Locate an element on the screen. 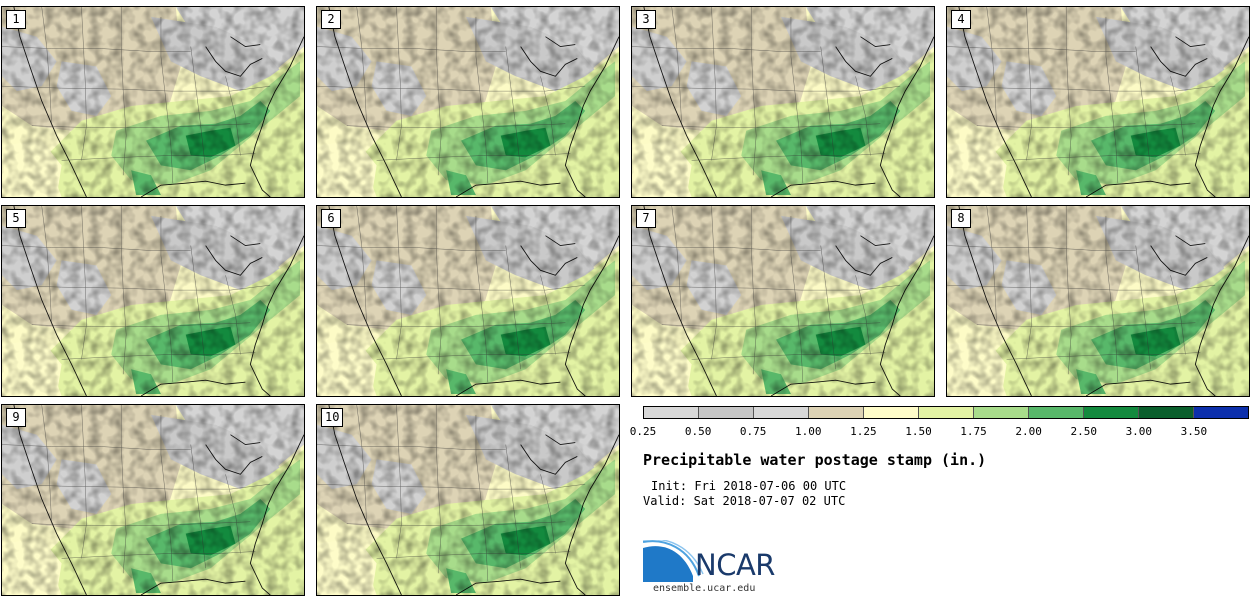 The image size is (1260, 597). ncar-logo-icon is located at coordinates (723, 561).